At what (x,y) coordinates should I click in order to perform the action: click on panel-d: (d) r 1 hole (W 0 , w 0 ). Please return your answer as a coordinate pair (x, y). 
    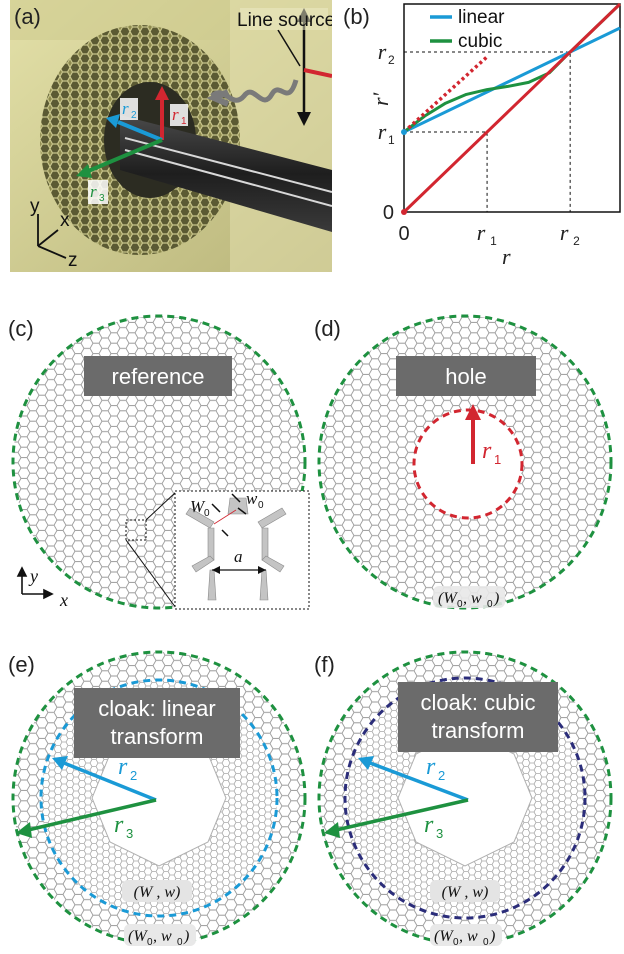
    Looking at the image, I should click on (463, 462).